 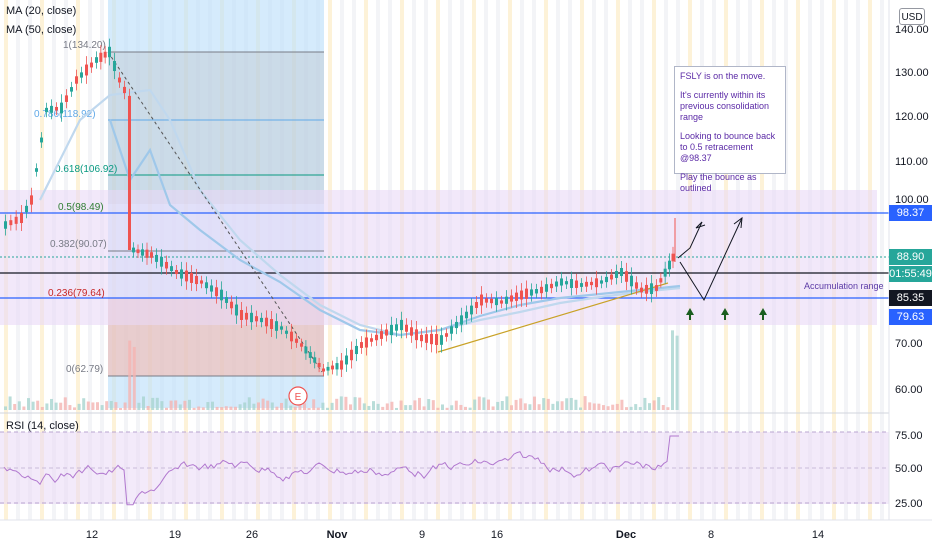 What do you see at coordinates (41, 30) in the screenshot?
I see `legend-ma50: MA (50, close)` at bounding box center [41, 30].